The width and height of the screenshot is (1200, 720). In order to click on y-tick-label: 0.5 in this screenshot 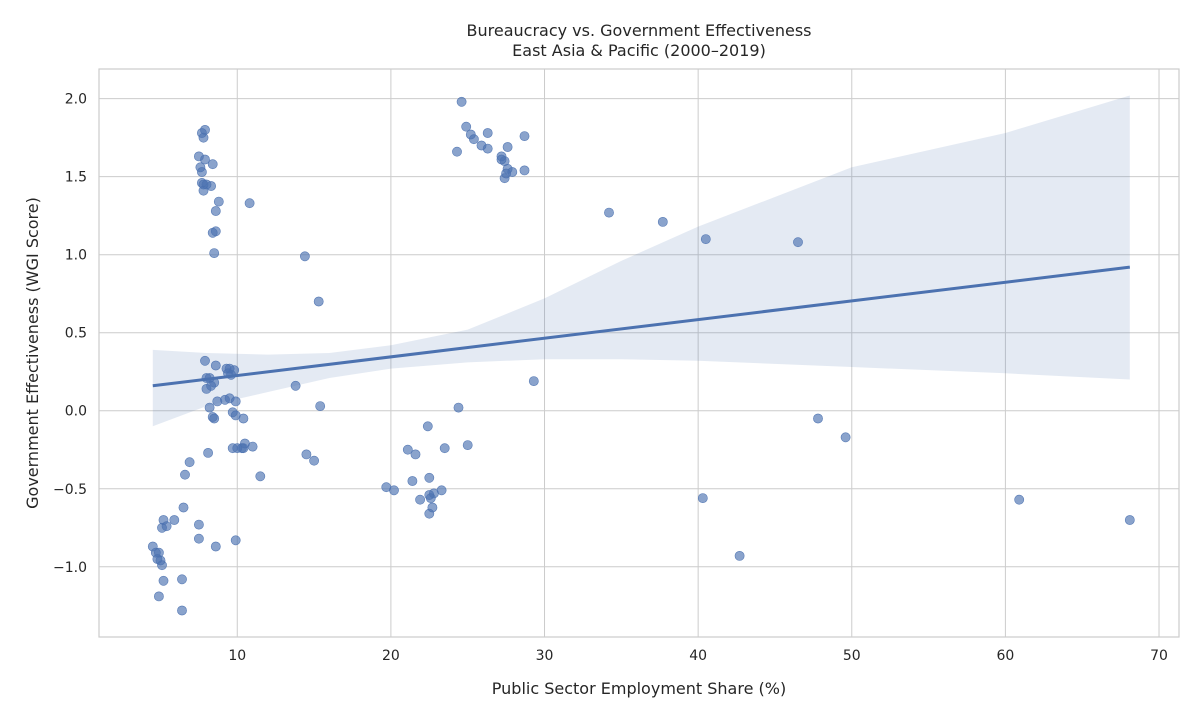, I will do `click(76, 334)`.